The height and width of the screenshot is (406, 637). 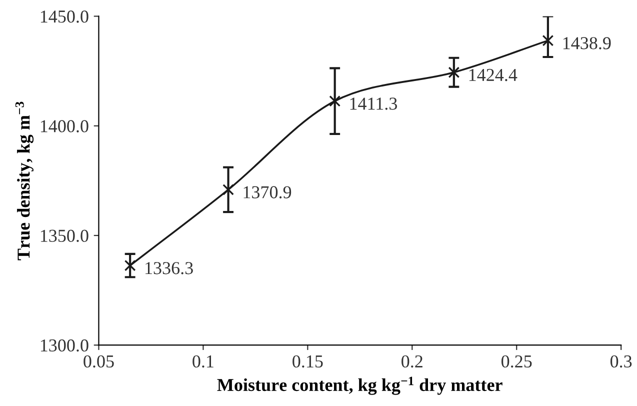 I want to click on data-label: 1370.9, so click(x=268, y=192).